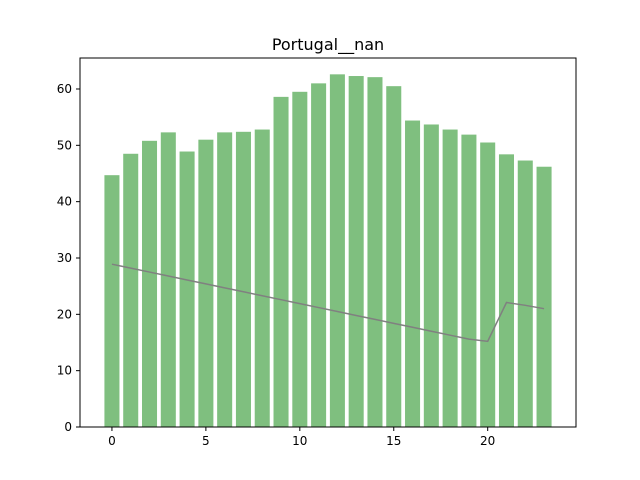 The image size is (640, 480). I want to click on x-tick-label: 20, so click(487, 441).